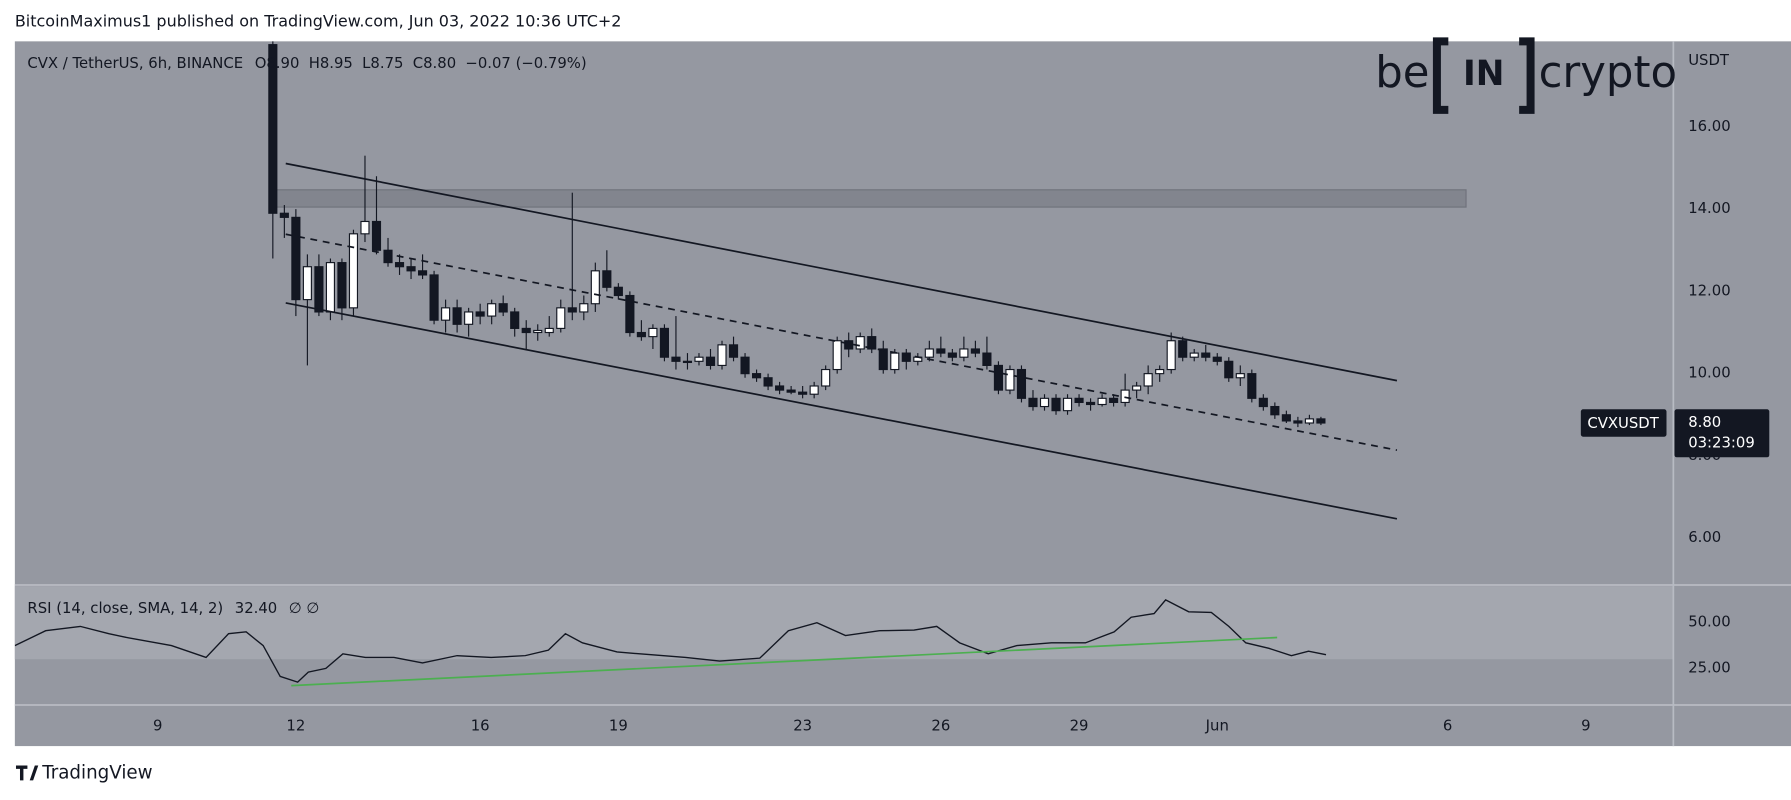 The width and height of the screenshot is (1791, 800). What do you see at coordinates (314, 63) in the screenshot?
I see `high-label: H` at bounding box center [314, 63].